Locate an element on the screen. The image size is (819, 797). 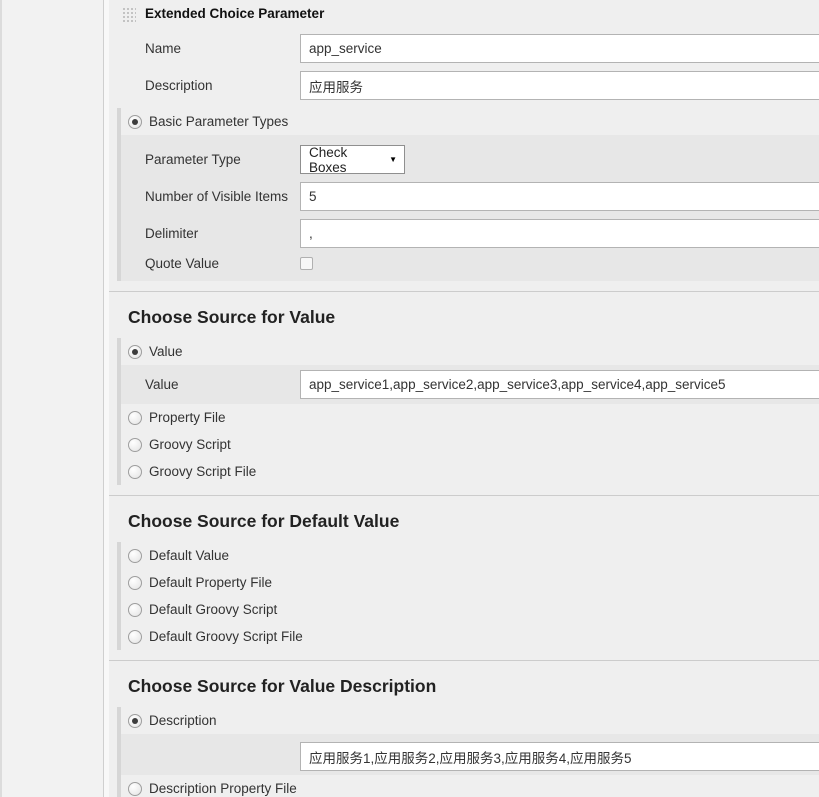
default-groovy-script-radio is located at coordinates (135, 609).